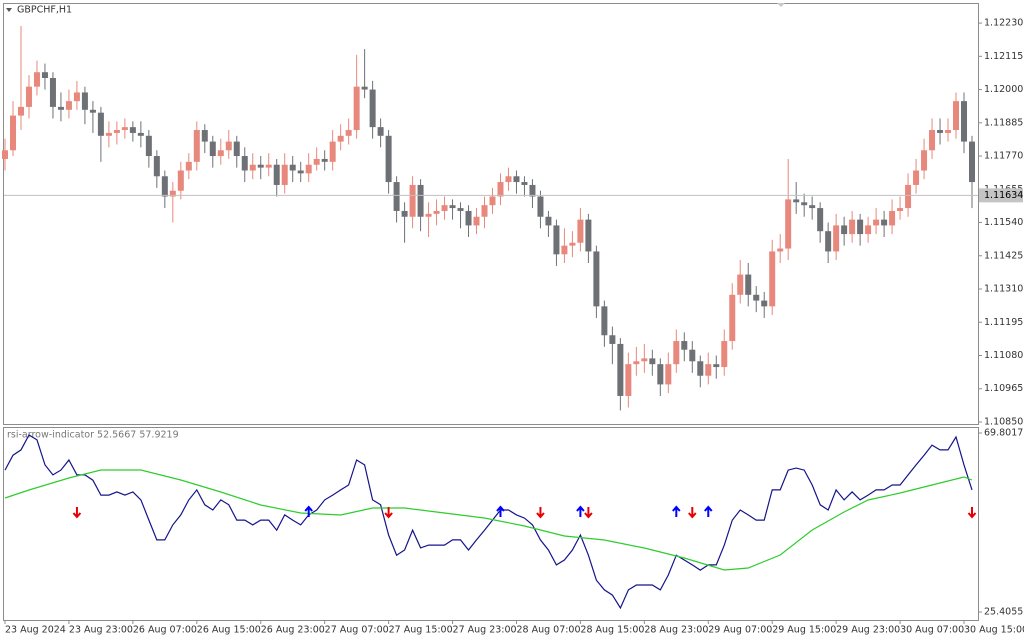  Describe the element at coordinates (1003, 195) in the screenshot. I see `last-price-label: 1.11634` at that location.